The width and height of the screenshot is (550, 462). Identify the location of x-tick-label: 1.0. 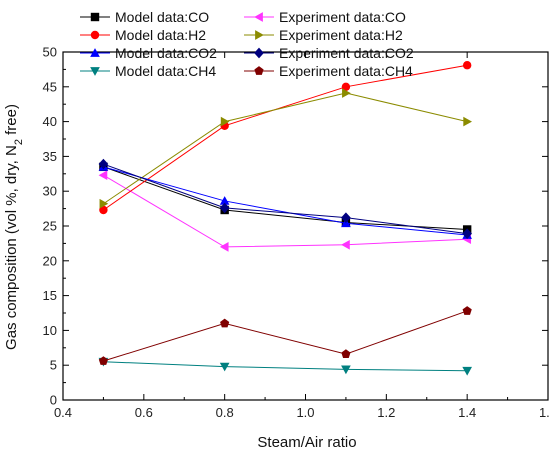
(305, 412).